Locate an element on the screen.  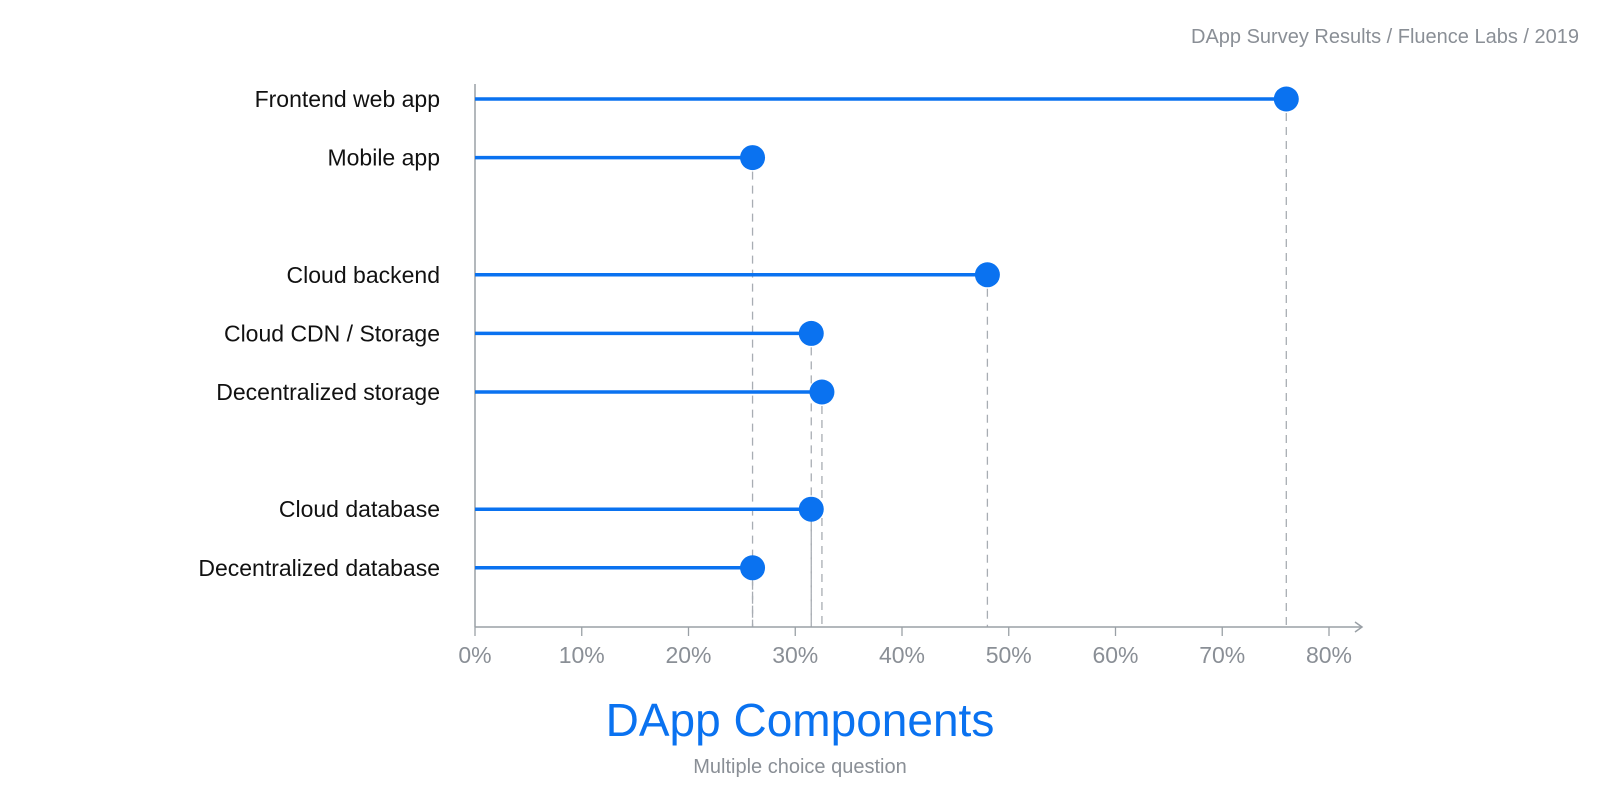
x-tick-label: 50% is located at coordinates (1009, 655).